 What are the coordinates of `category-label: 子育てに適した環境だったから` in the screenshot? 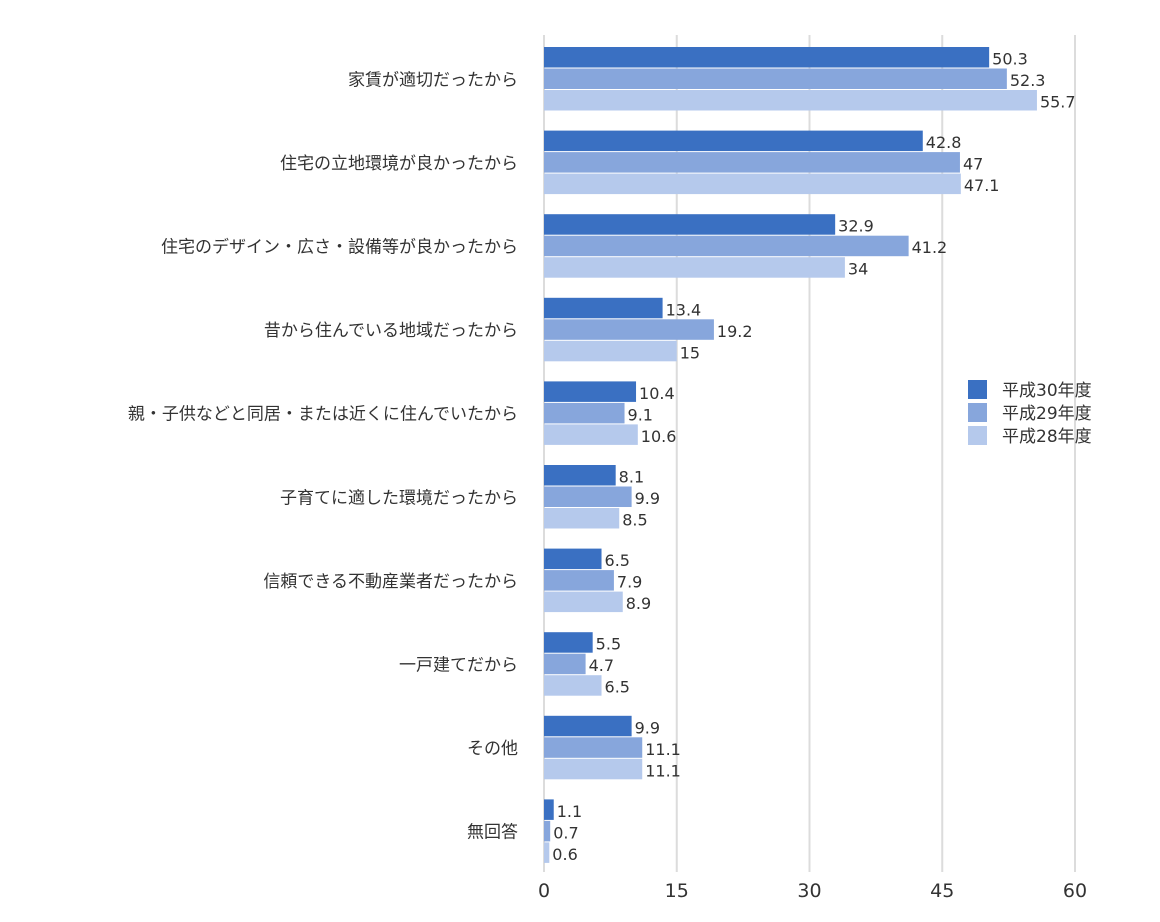 It's located at (399, 498).